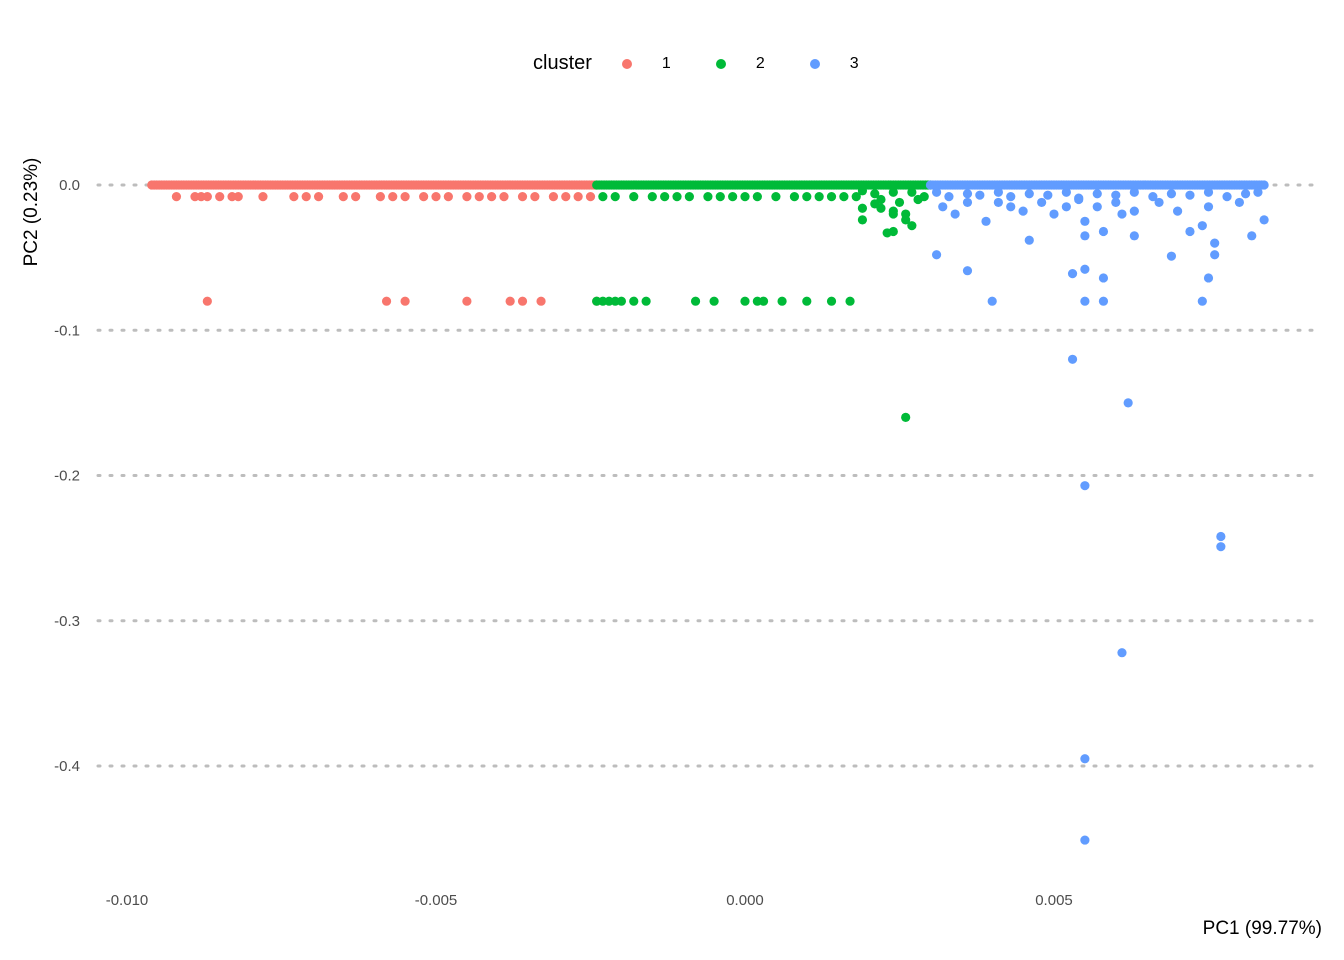 This screenshot has width=1344, height=960. I want to click on legend-title: cluster, so click(562, 63).